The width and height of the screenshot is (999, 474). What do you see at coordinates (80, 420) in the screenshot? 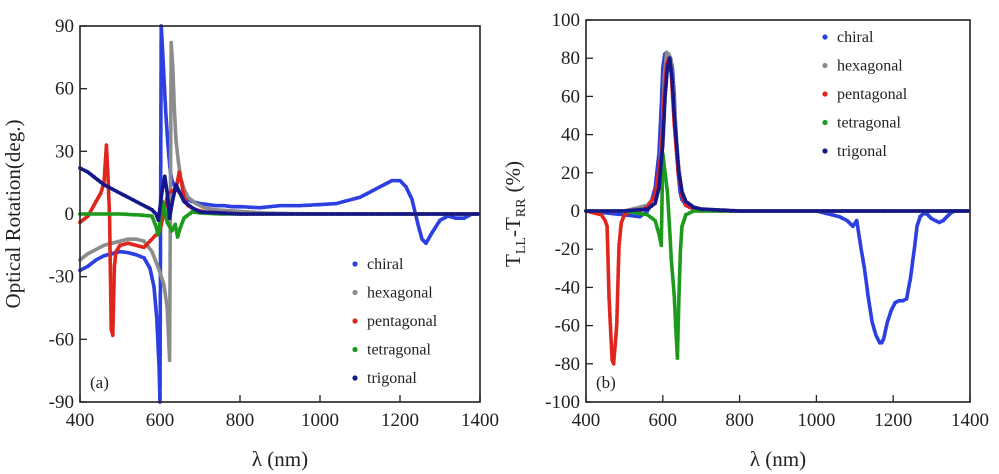
I see `panel-a-x-tick-label: 400` at bounding box center [80, 420].